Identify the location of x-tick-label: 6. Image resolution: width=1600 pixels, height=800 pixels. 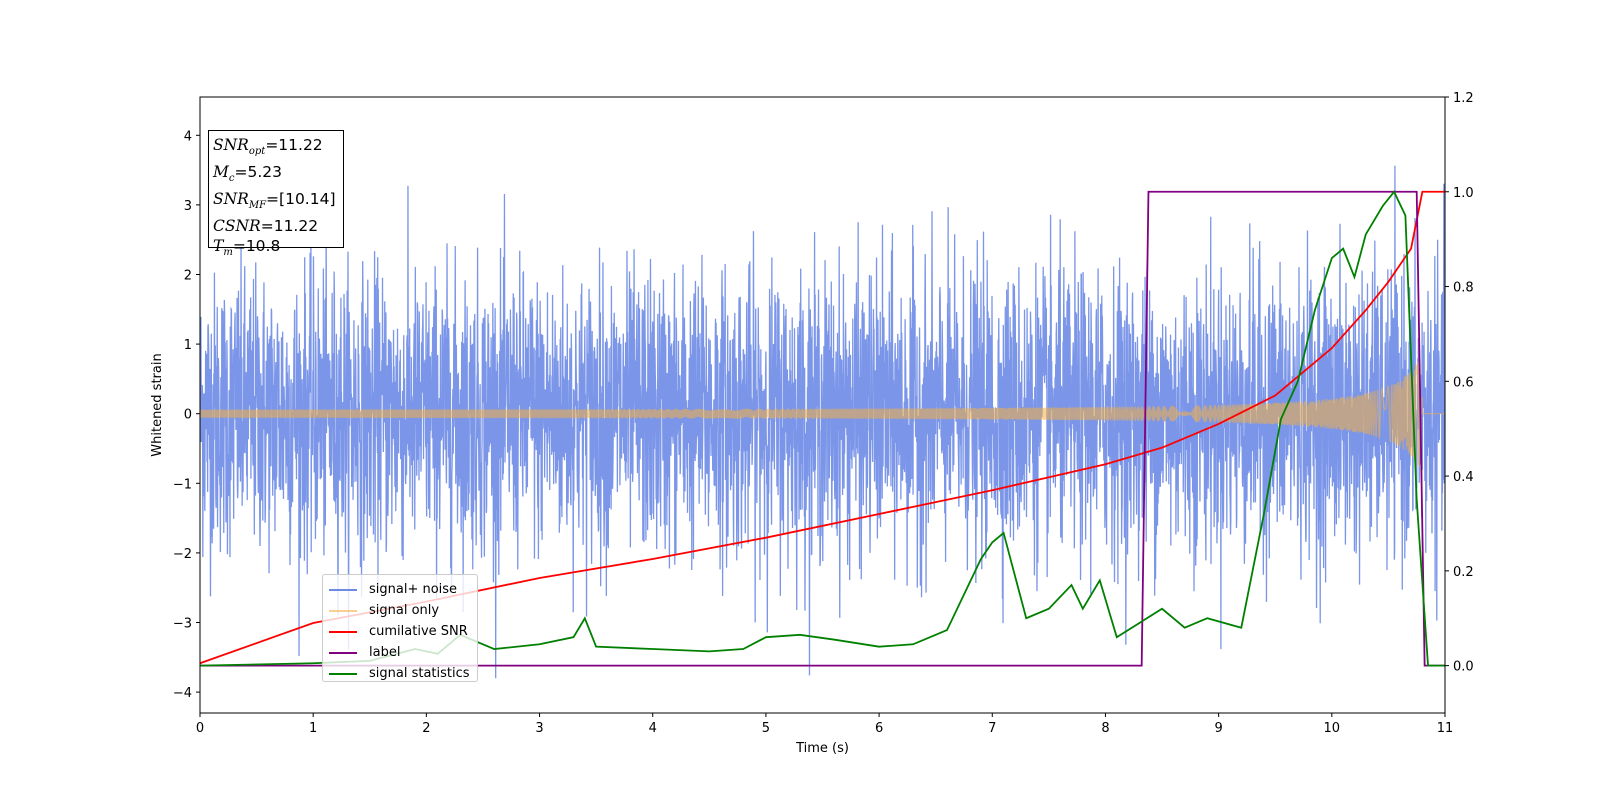
(879, 728).